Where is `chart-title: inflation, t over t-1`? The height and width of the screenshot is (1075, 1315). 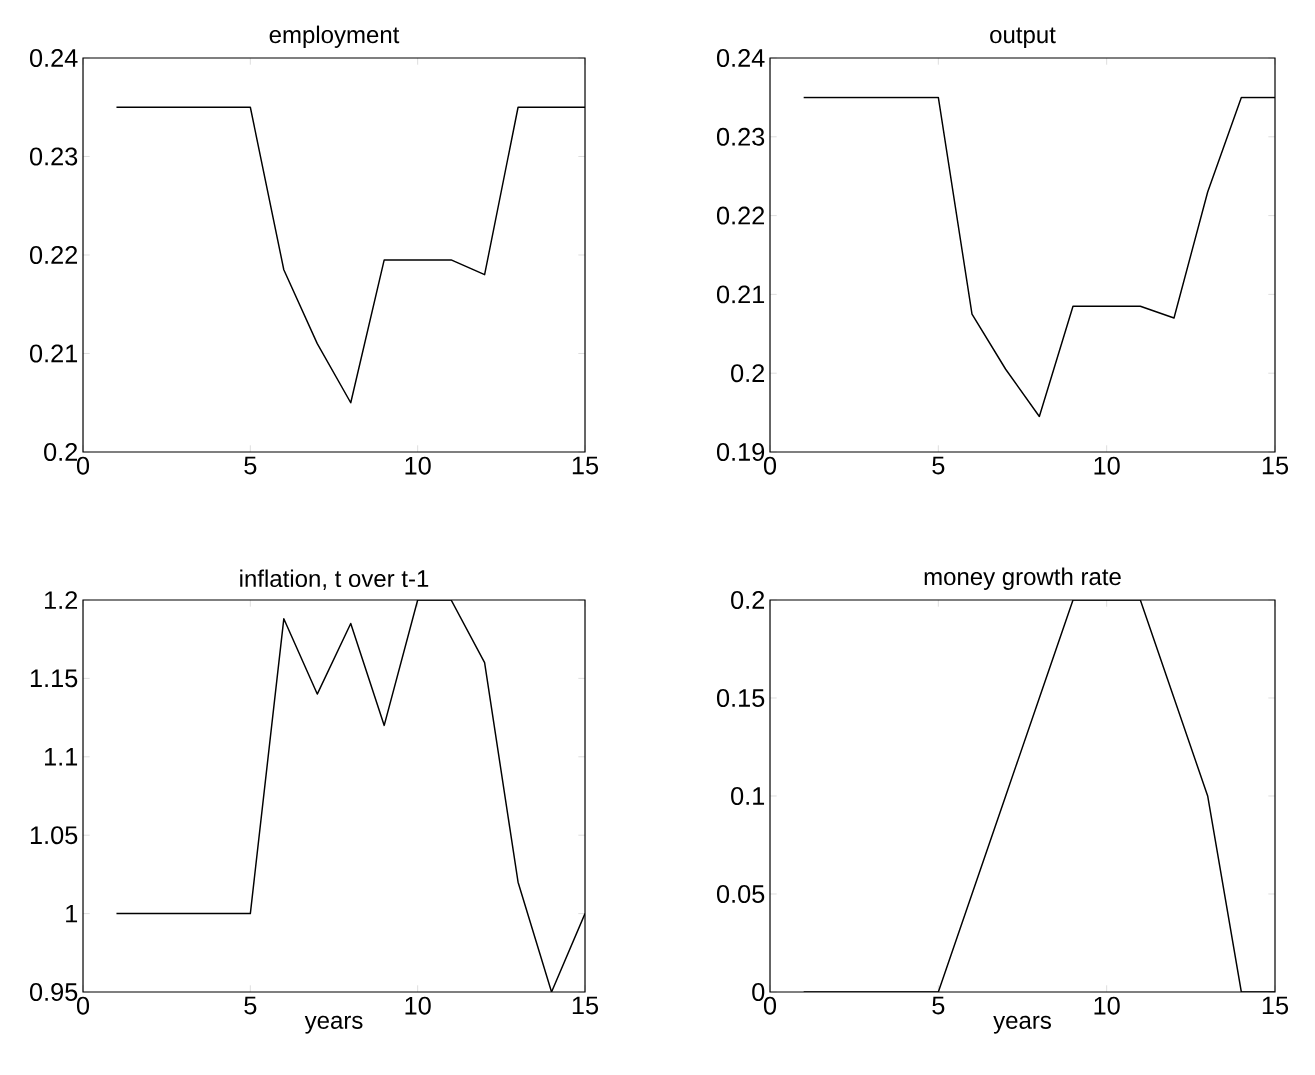 chart-title: inflation, t over t-1 is located at coordinates (334, 579).